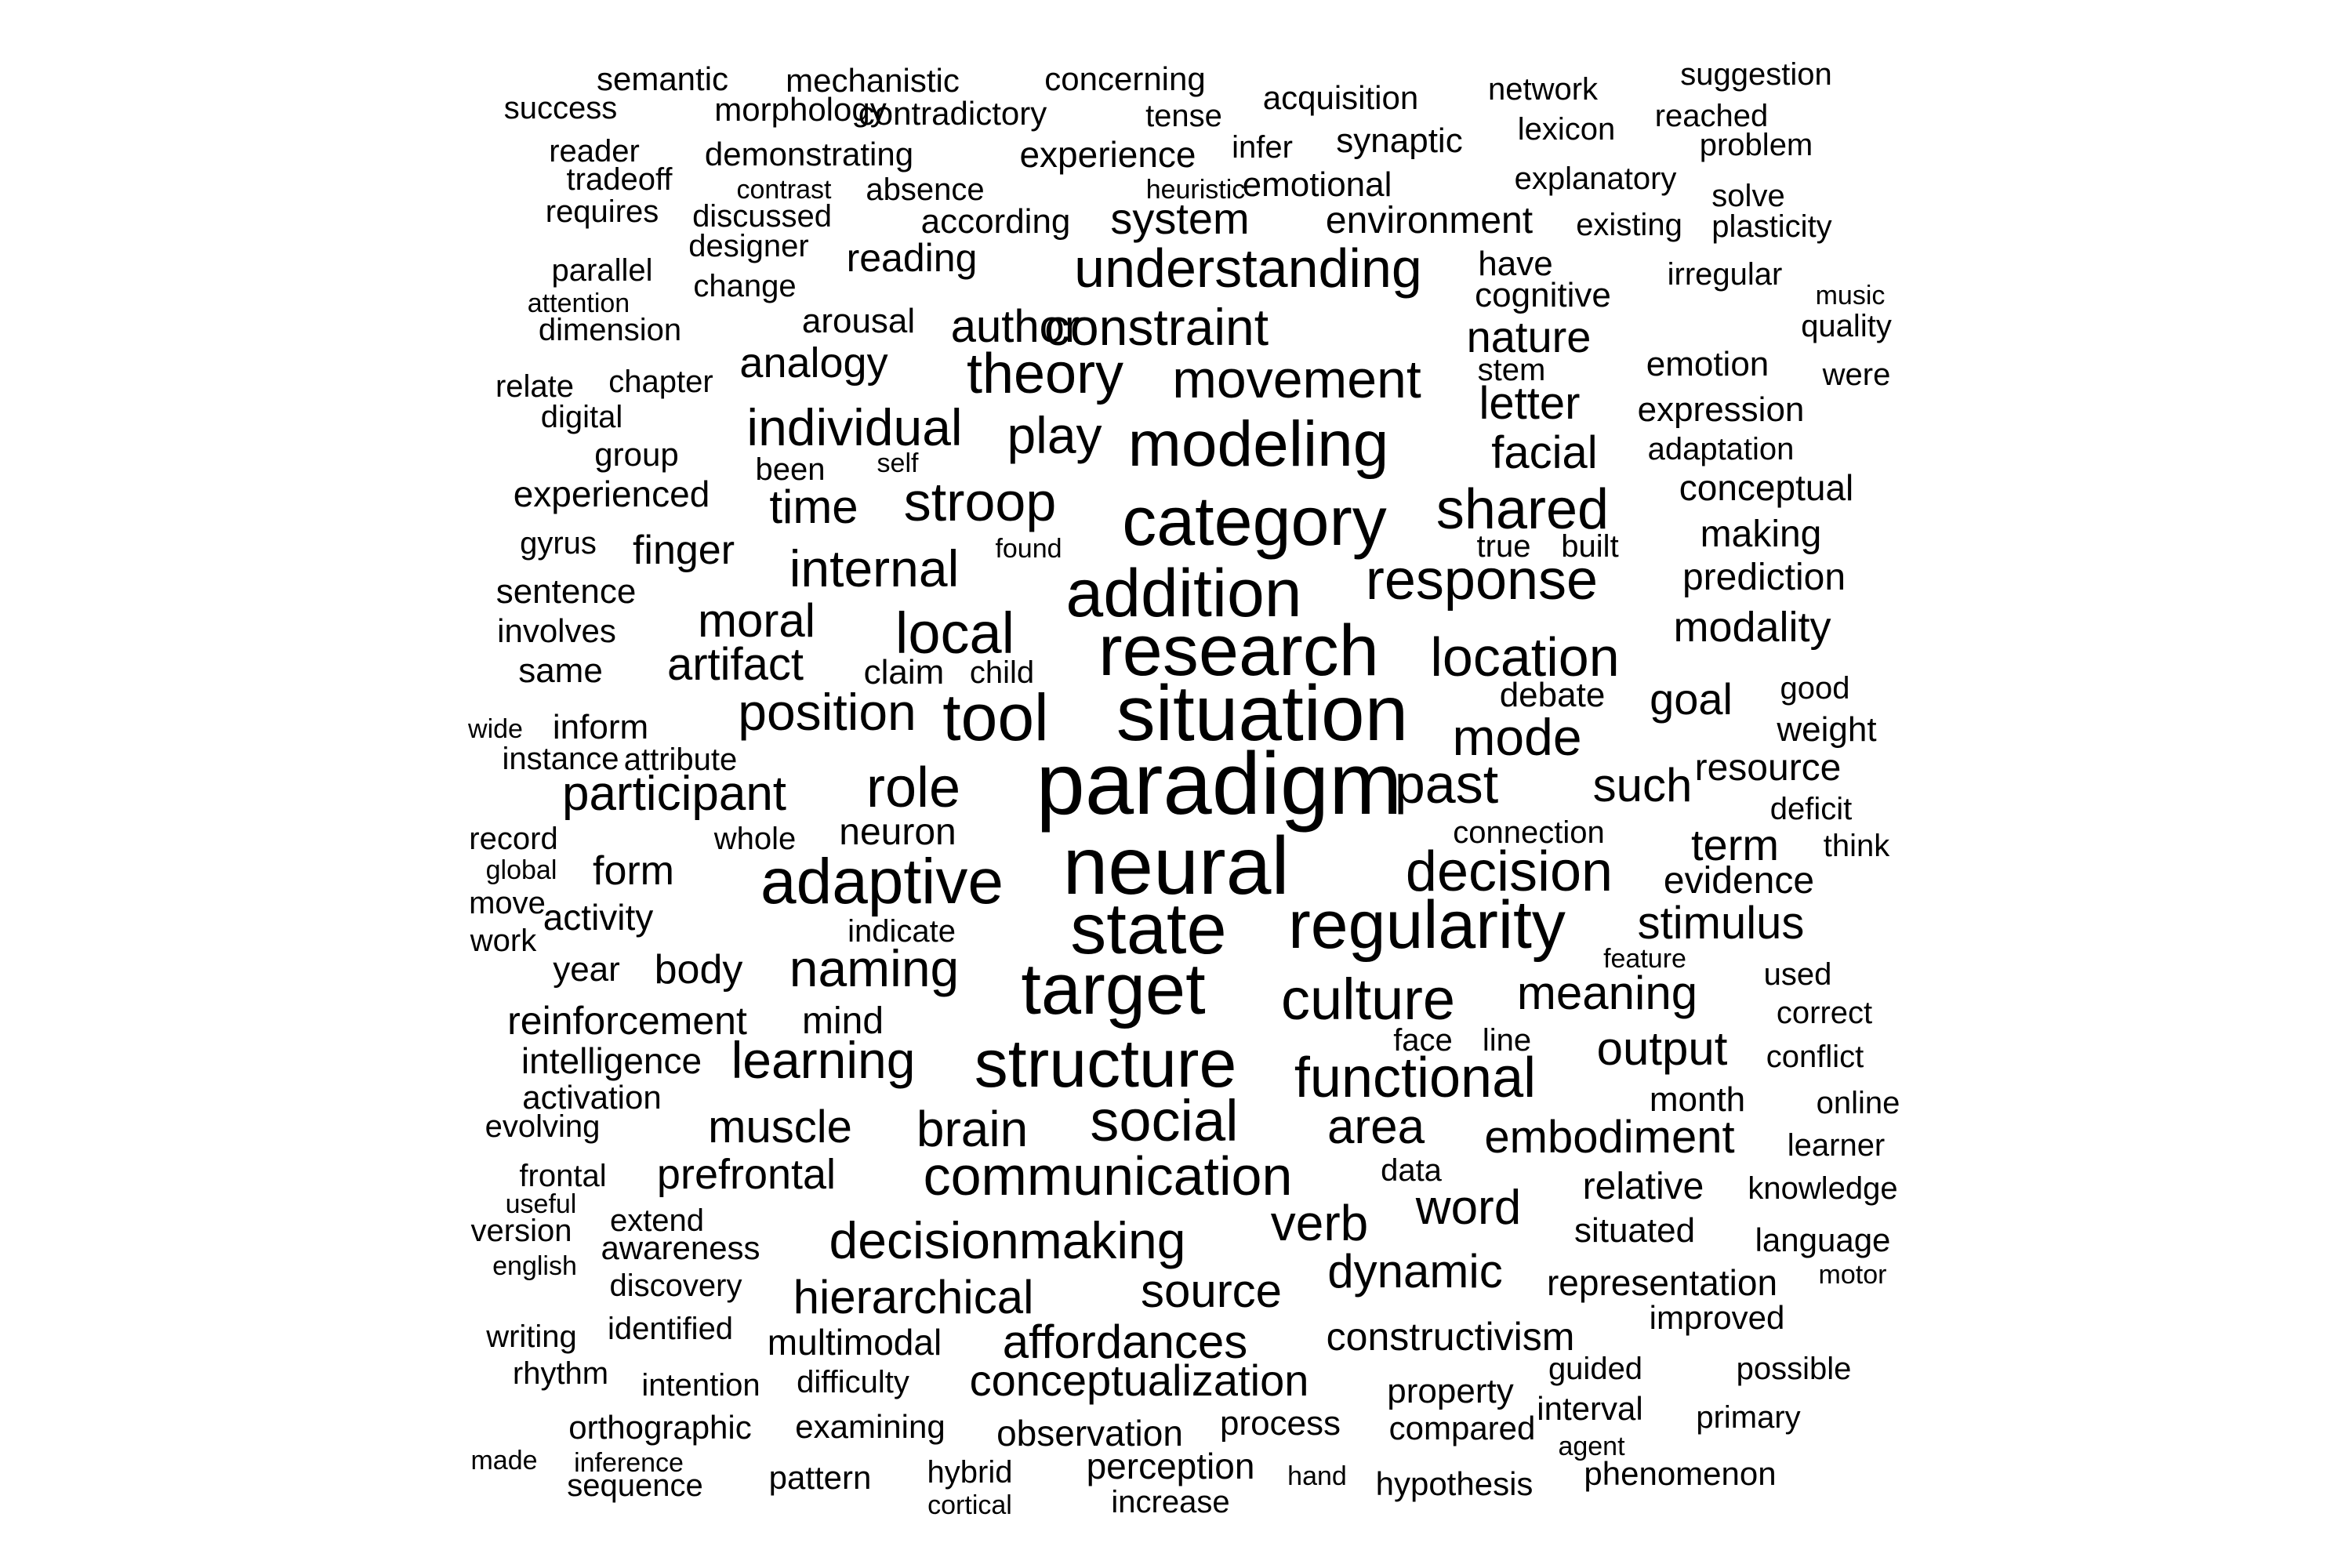 The height and width of the screenshot is (1568, 2352). What do you see at coordinates (1296, 379) in the screenshot?
I see `cloud-word-movement: movement` at bounding box center [1296, 379].